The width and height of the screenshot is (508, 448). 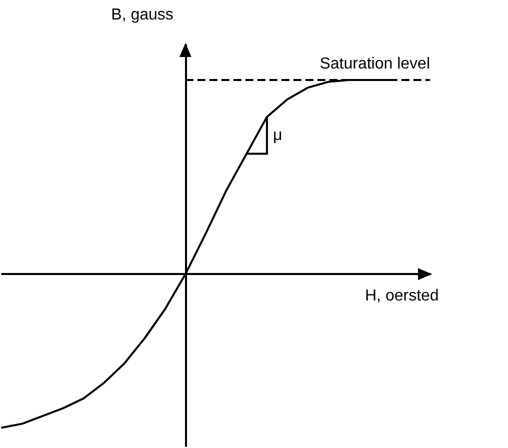 What do you see at coordinates (142, 15) in the screenshot?
I see `y-axis-title: B, gauss` at bounding box center [142, 15].